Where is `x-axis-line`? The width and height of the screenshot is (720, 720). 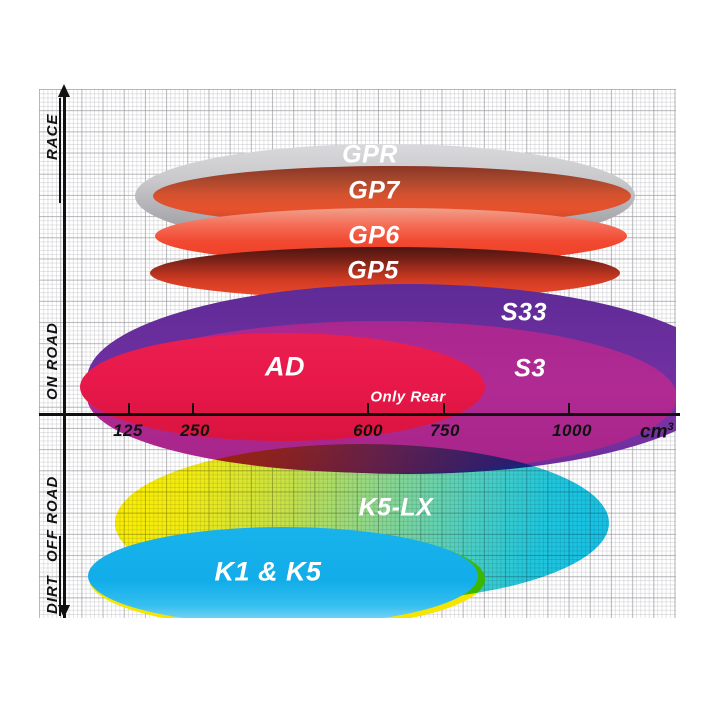 x-axis-line is located at coordinates (359, 414).